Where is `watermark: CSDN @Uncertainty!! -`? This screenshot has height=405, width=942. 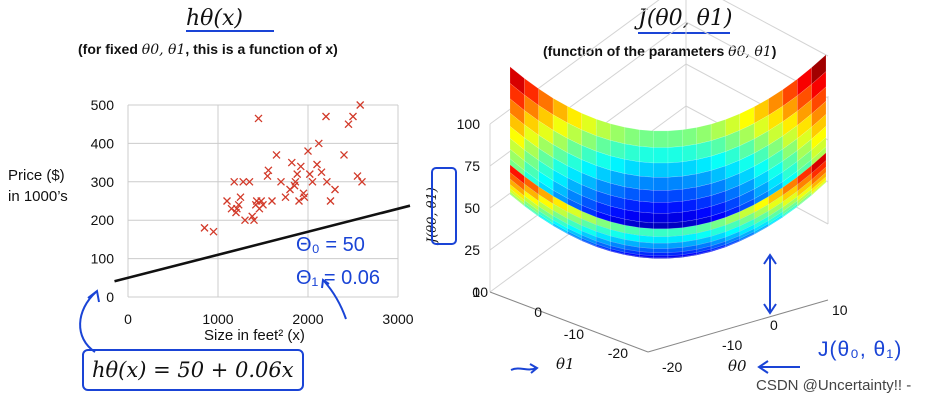
watermark: CSDN @Uncertainty!! - is located at coordinates (834, 385).